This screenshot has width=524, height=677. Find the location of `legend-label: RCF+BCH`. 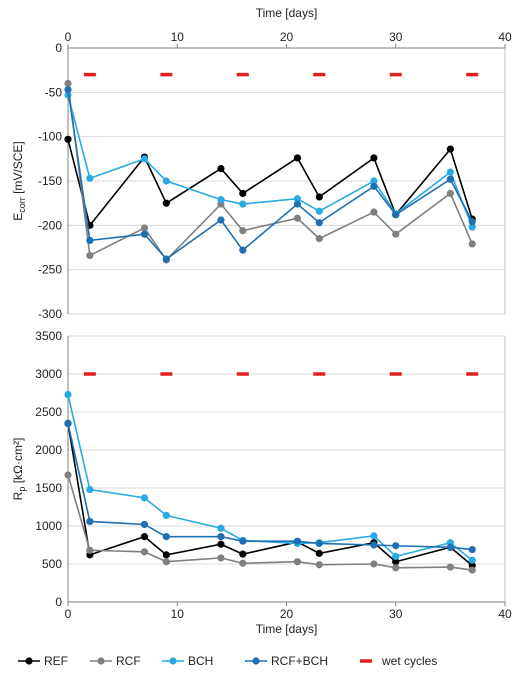

legend-label: RCF+BCH is located at coordinates (299, 661).